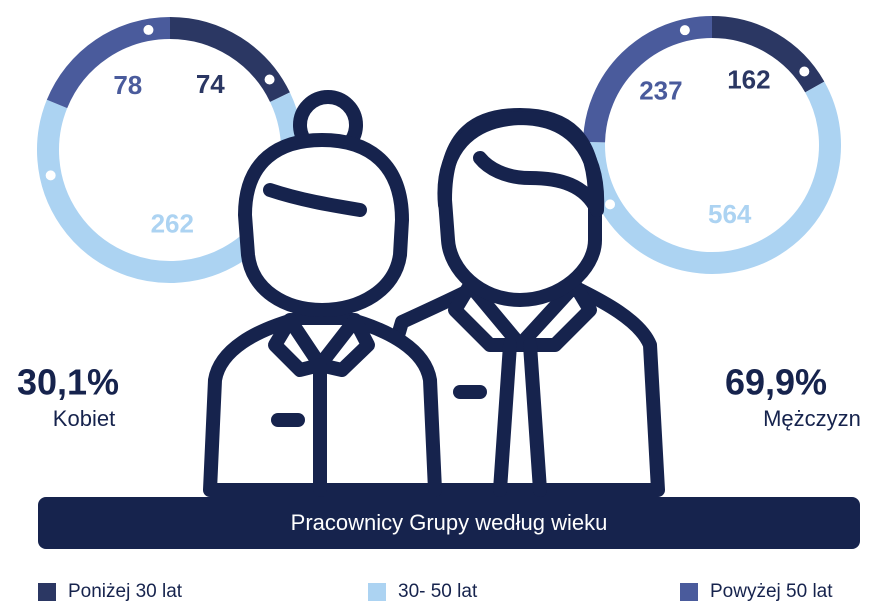 The height and width of the screenshot is (603, 879). I want to click on chart-title: Pracownicy Grupy według wieku, so click(449, 522).